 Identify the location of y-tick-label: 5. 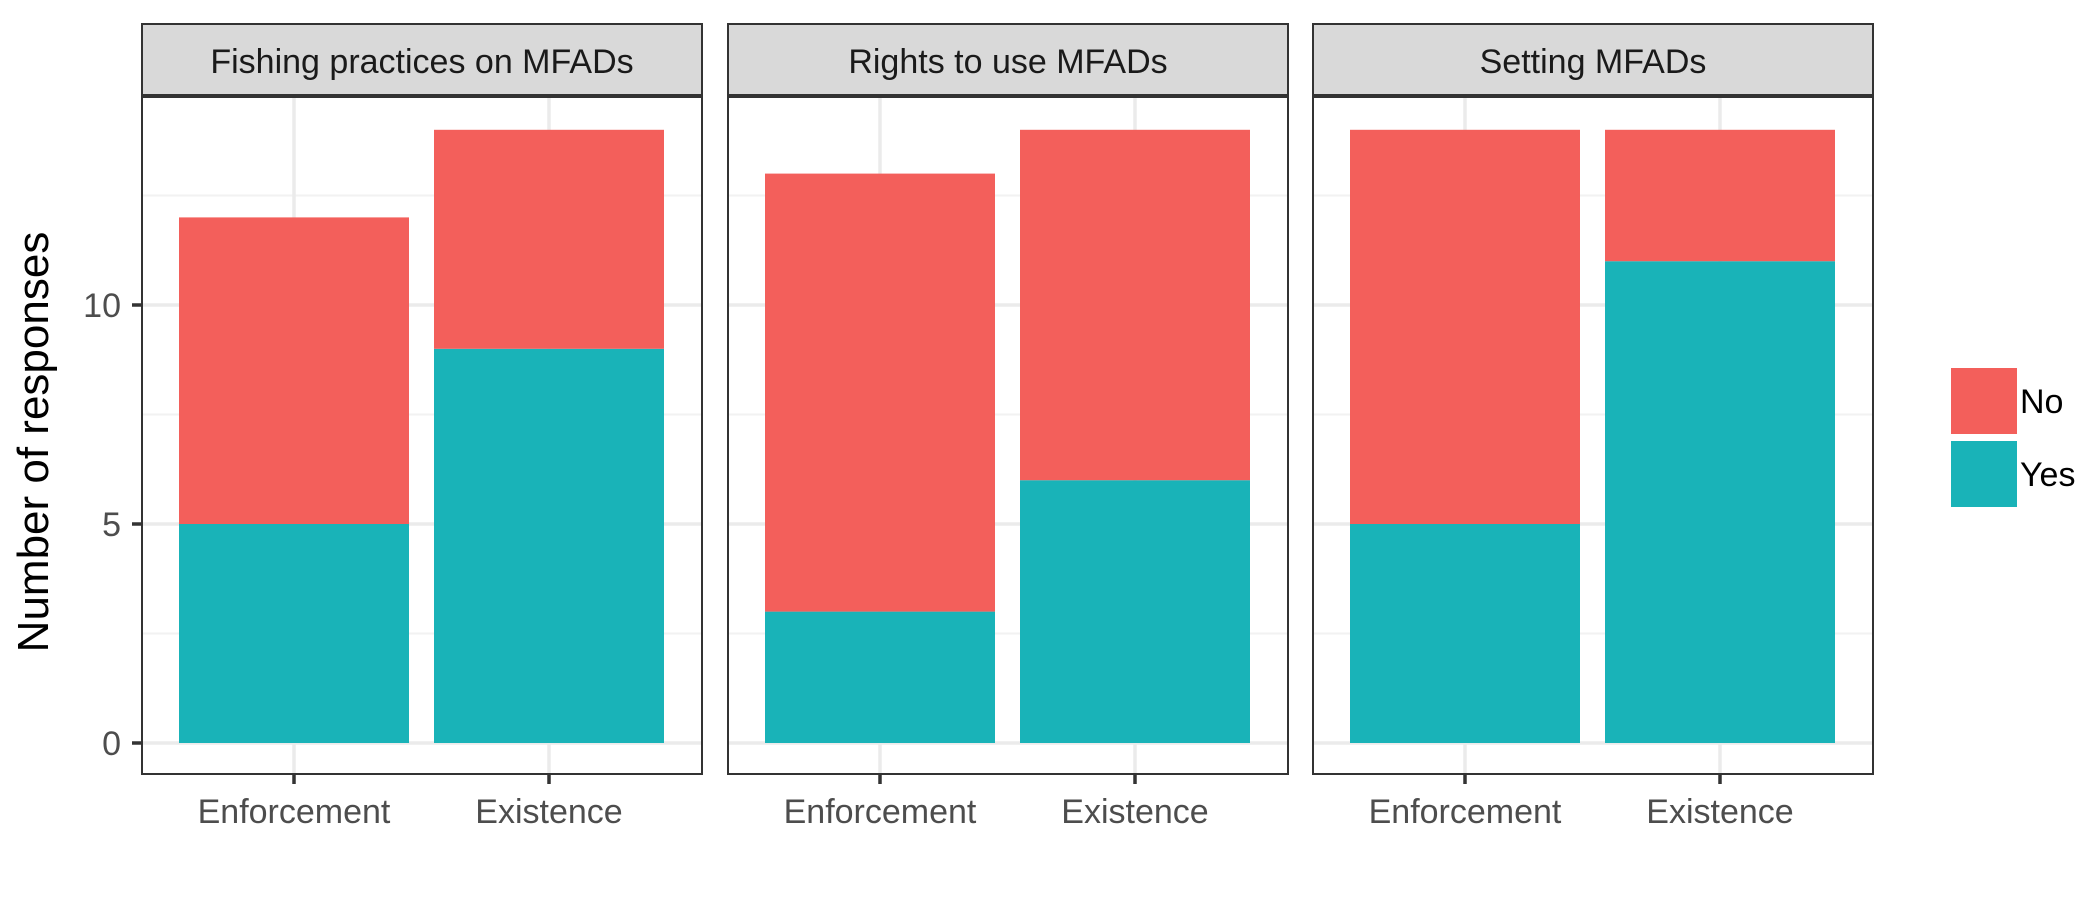
(111, 525).